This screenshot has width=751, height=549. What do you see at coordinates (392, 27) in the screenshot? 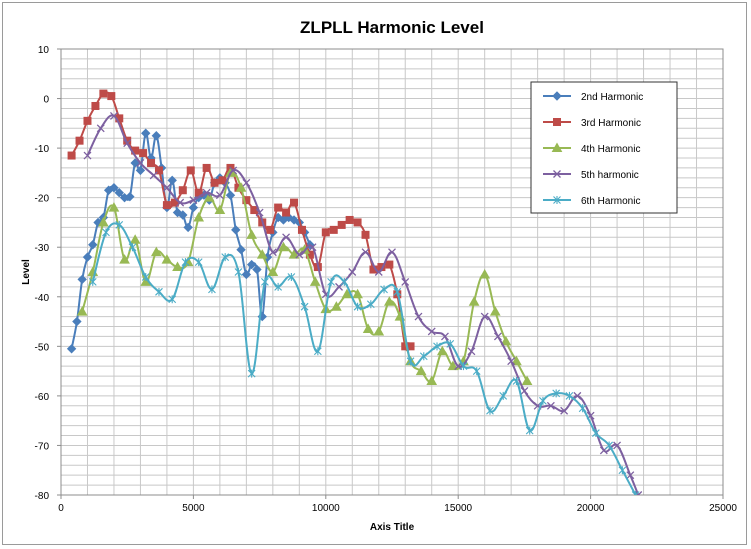
I see `chart-title: ZLPLL Harmonic Level` at bounding box center [392, 27].